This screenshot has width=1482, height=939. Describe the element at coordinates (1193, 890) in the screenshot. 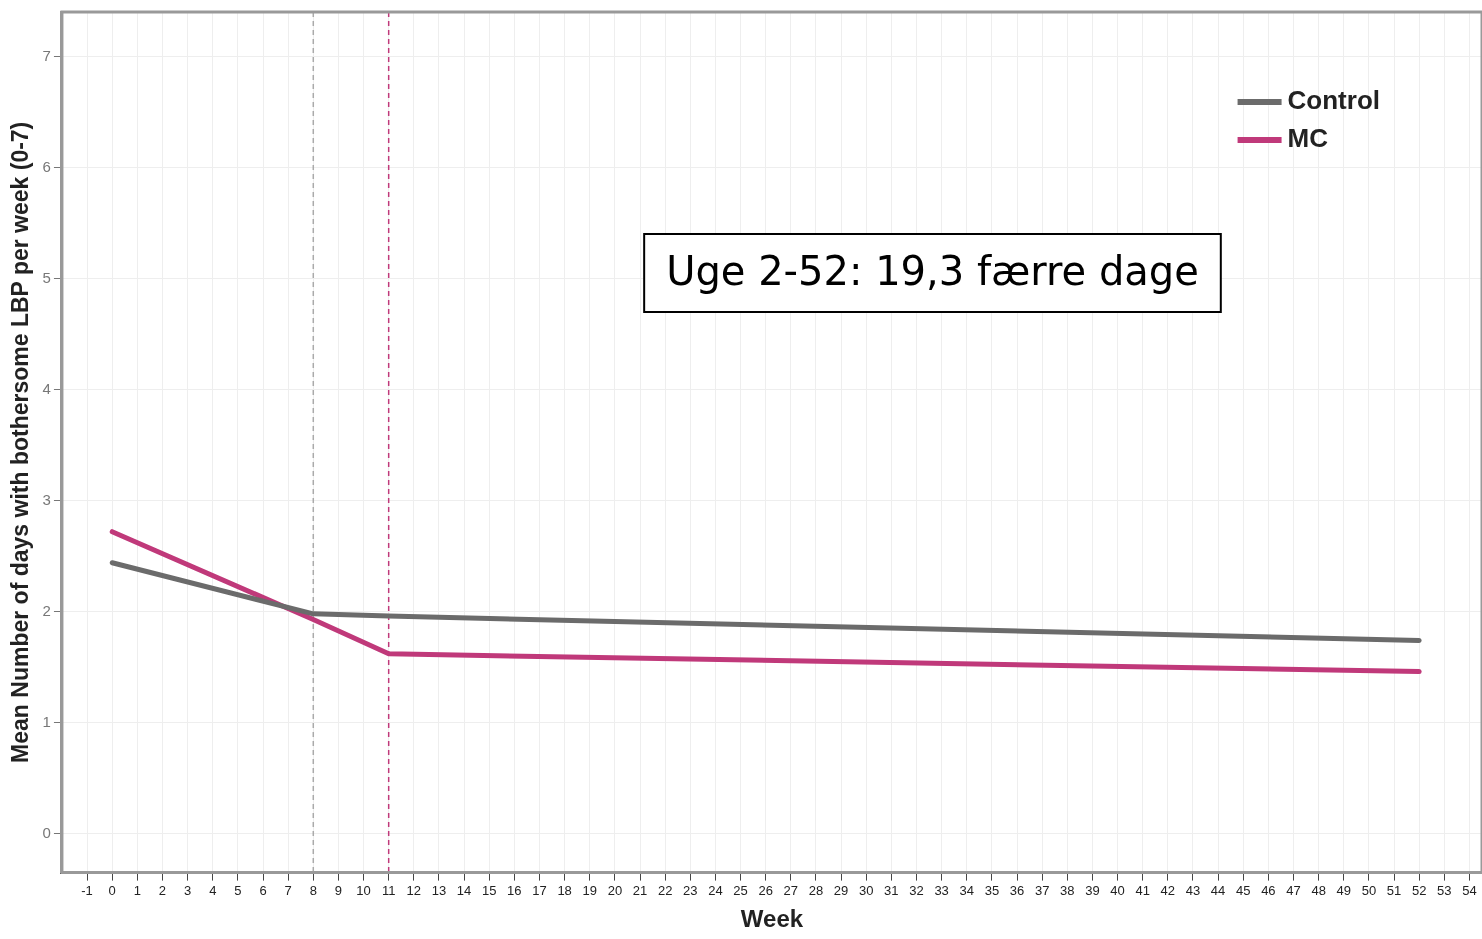

I see `x-tick-label: 43` at that location.